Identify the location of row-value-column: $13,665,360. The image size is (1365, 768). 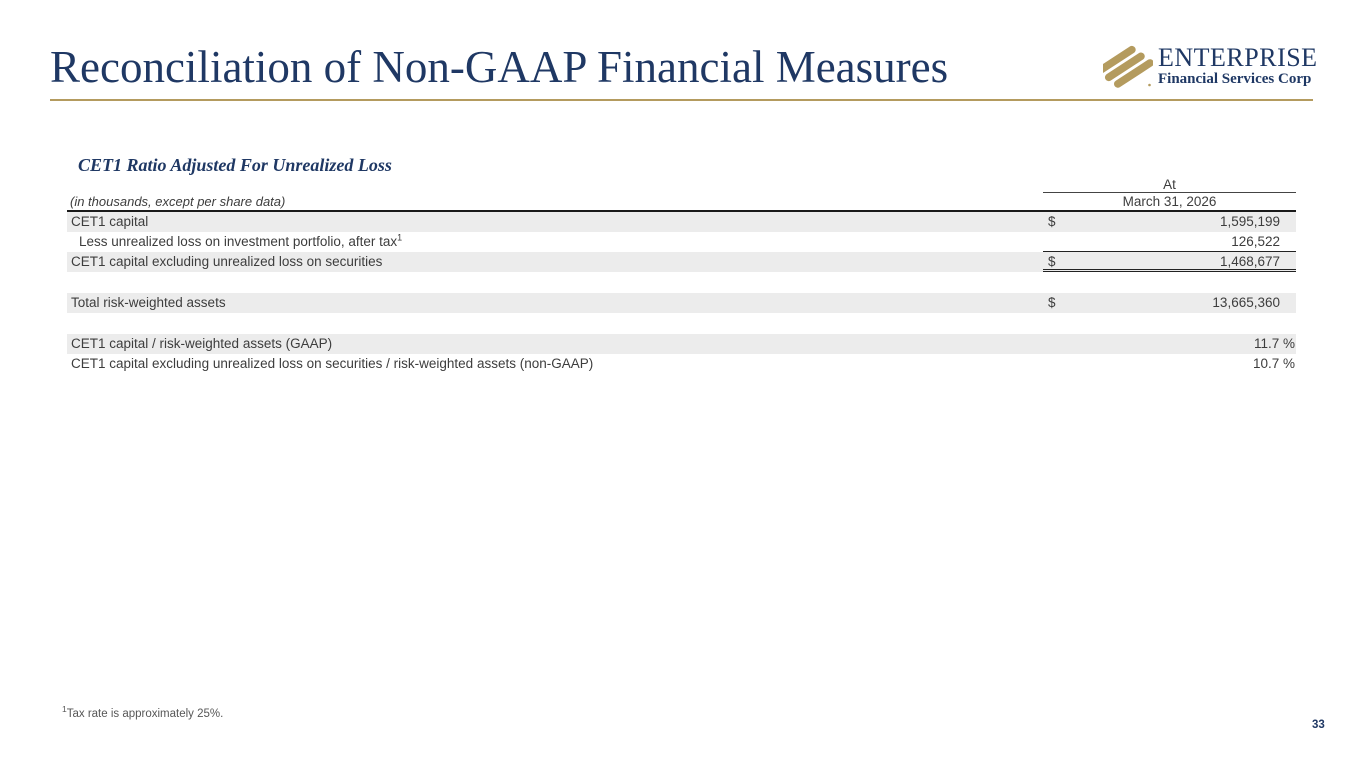
(1169, 303).